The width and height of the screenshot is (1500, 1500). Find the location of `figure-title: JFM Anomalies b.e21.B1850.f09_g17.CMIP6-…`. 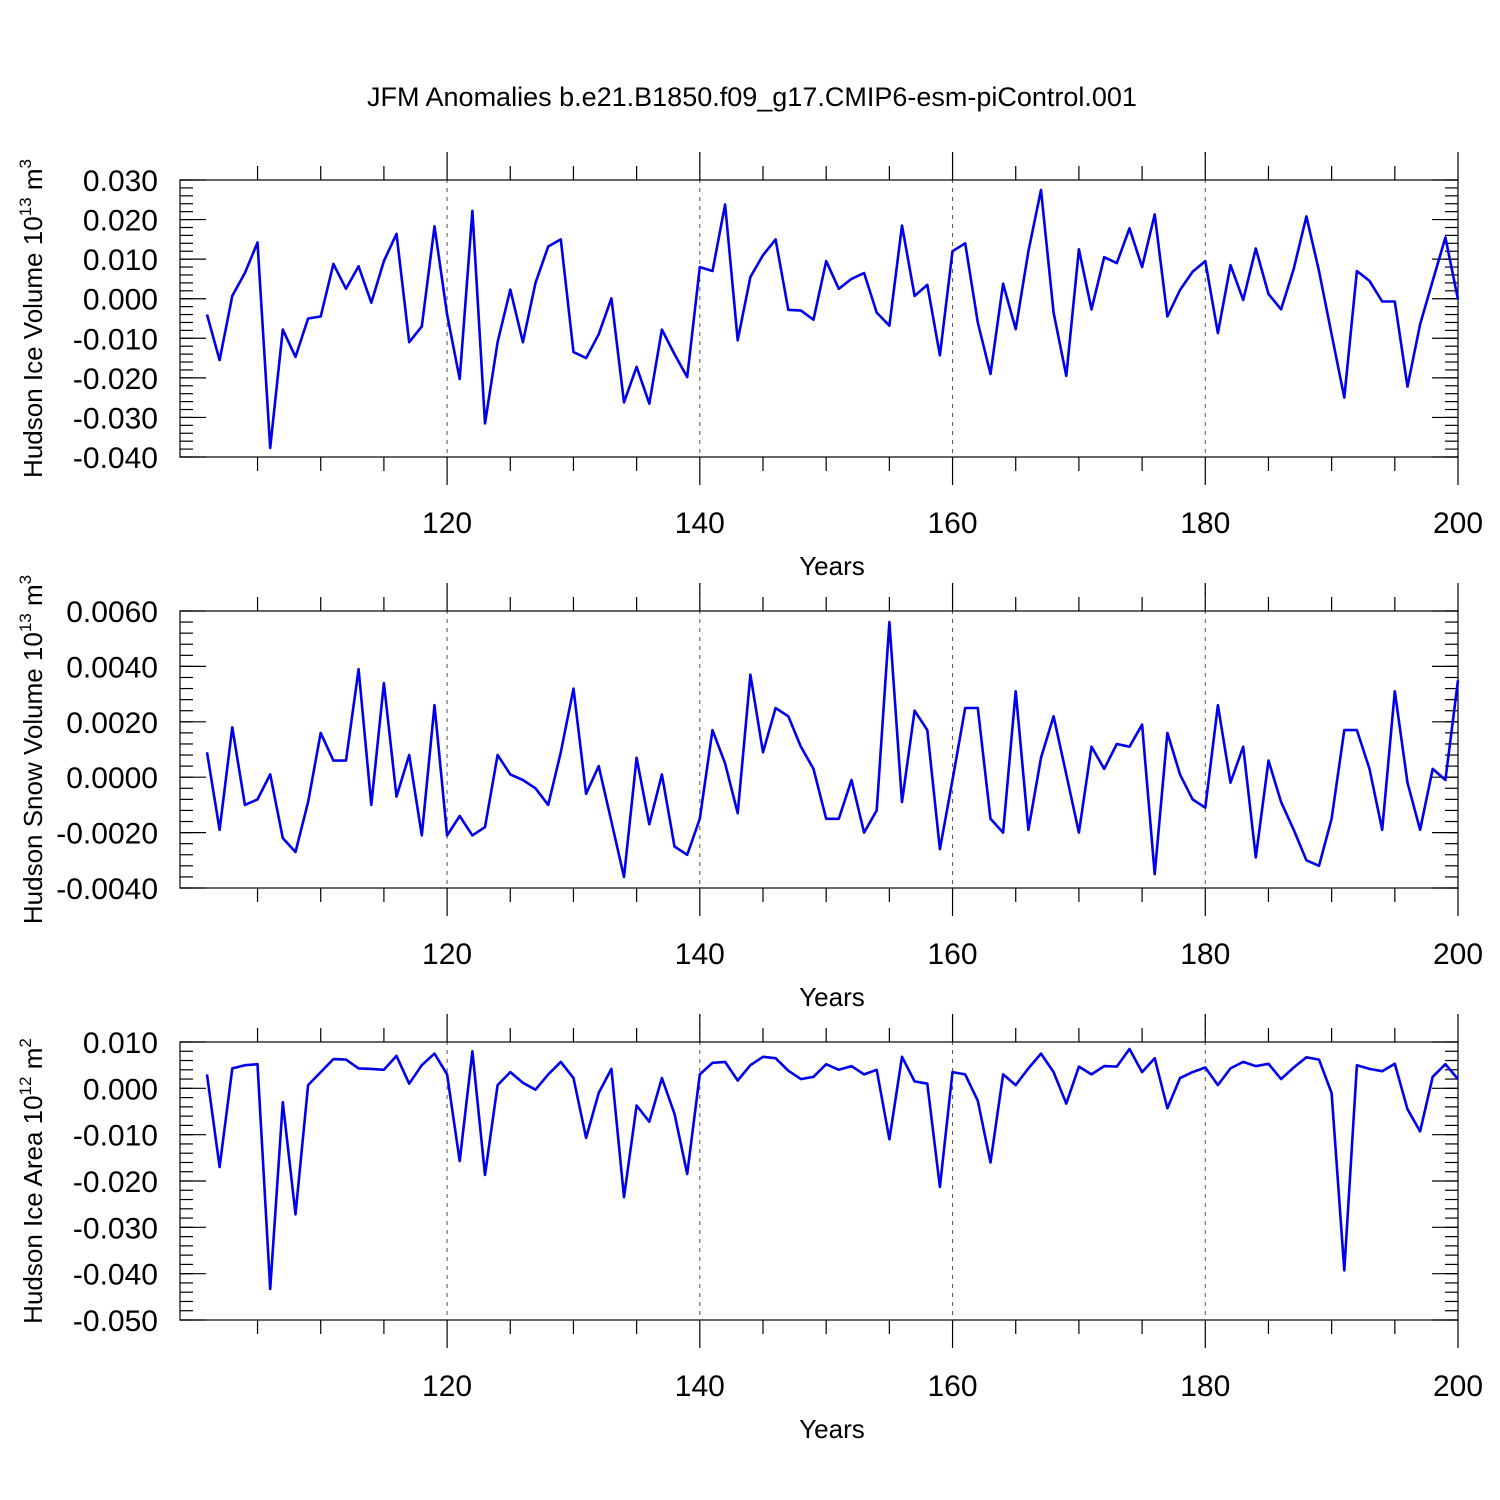

figure-title: JFM Anomalies b.e21.B1850.f09_g17.CMIP6-… is located at coordinates (752, 97).